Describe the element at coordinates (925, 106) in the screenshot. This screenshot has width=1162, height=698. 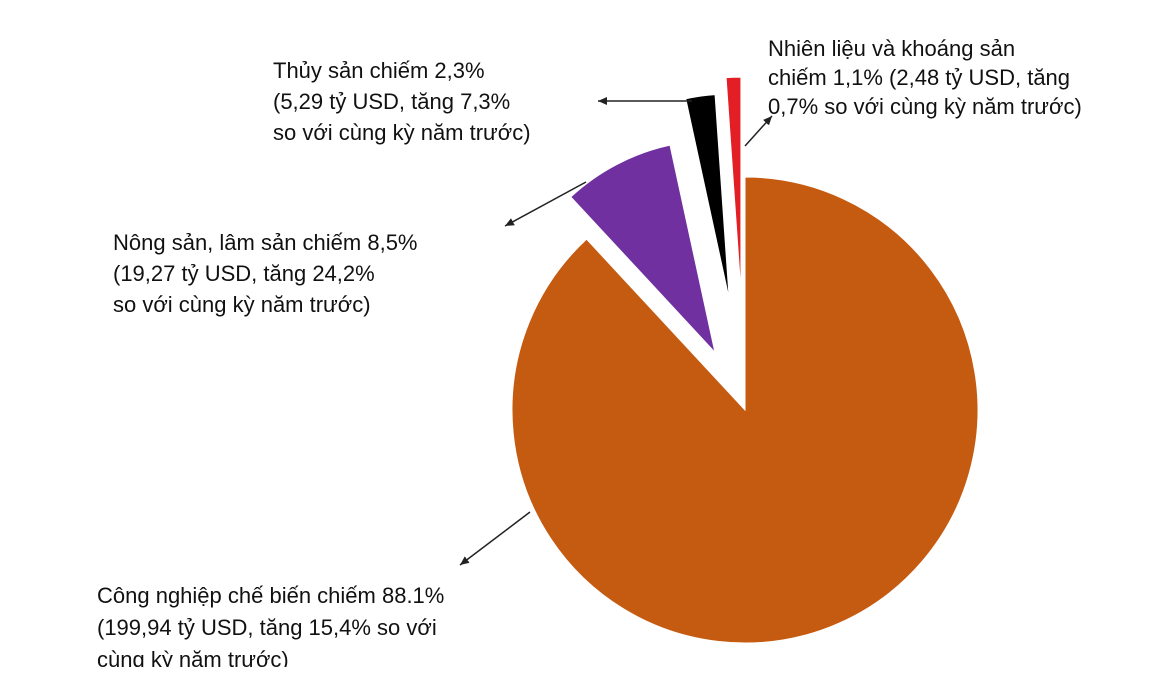
I see `slice-label: 0,7% so với cùng kỳ năm trước)` at that location.